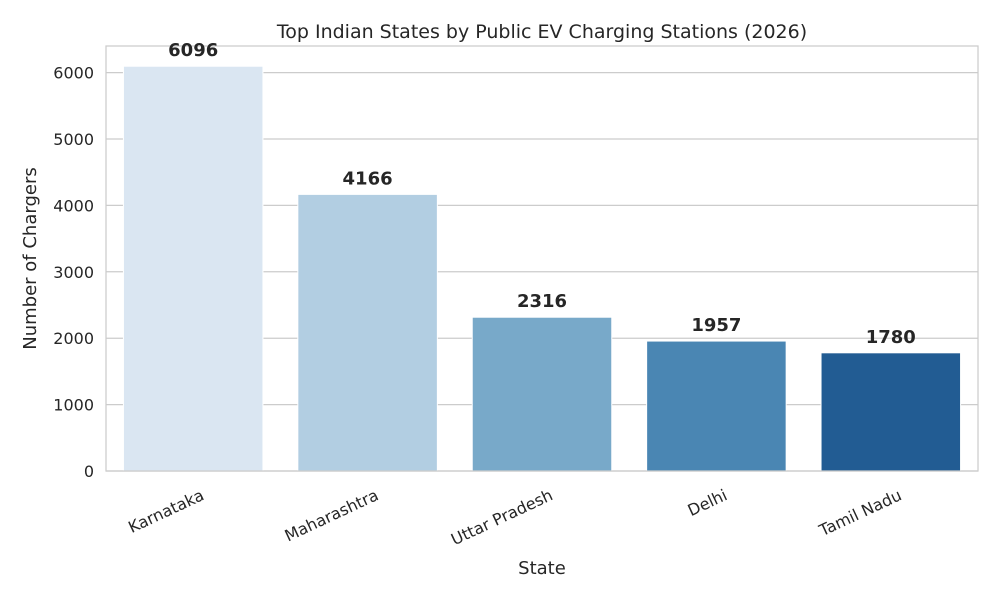 The image size is (1000, 600). Describe the element at coordinates (859, 512) in the screenshot. I see `x-tick-label: Tamil Nadu` at that location.